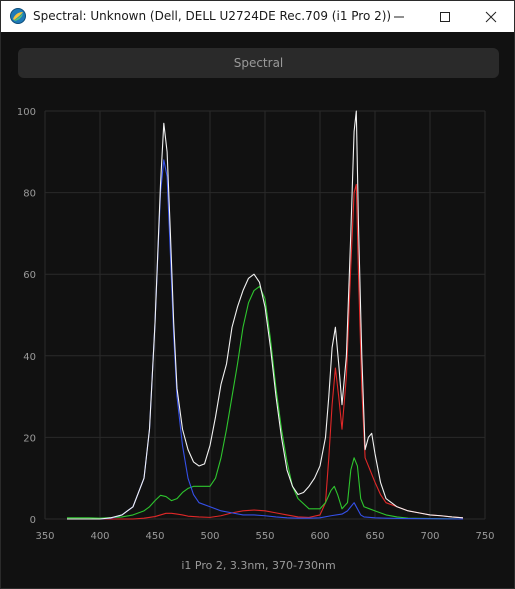 The image size is (515, 589). I want to click on instrument-info: i1 Pro 2, 3.3nm, 370-730nm, so click(258, 565).